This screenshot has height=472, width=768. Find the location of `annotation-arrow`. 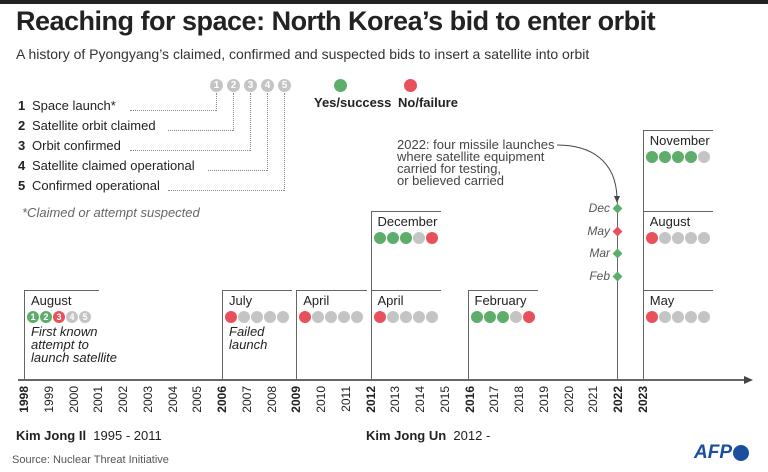

annotation-arrow is located at coordinates (588, 173).